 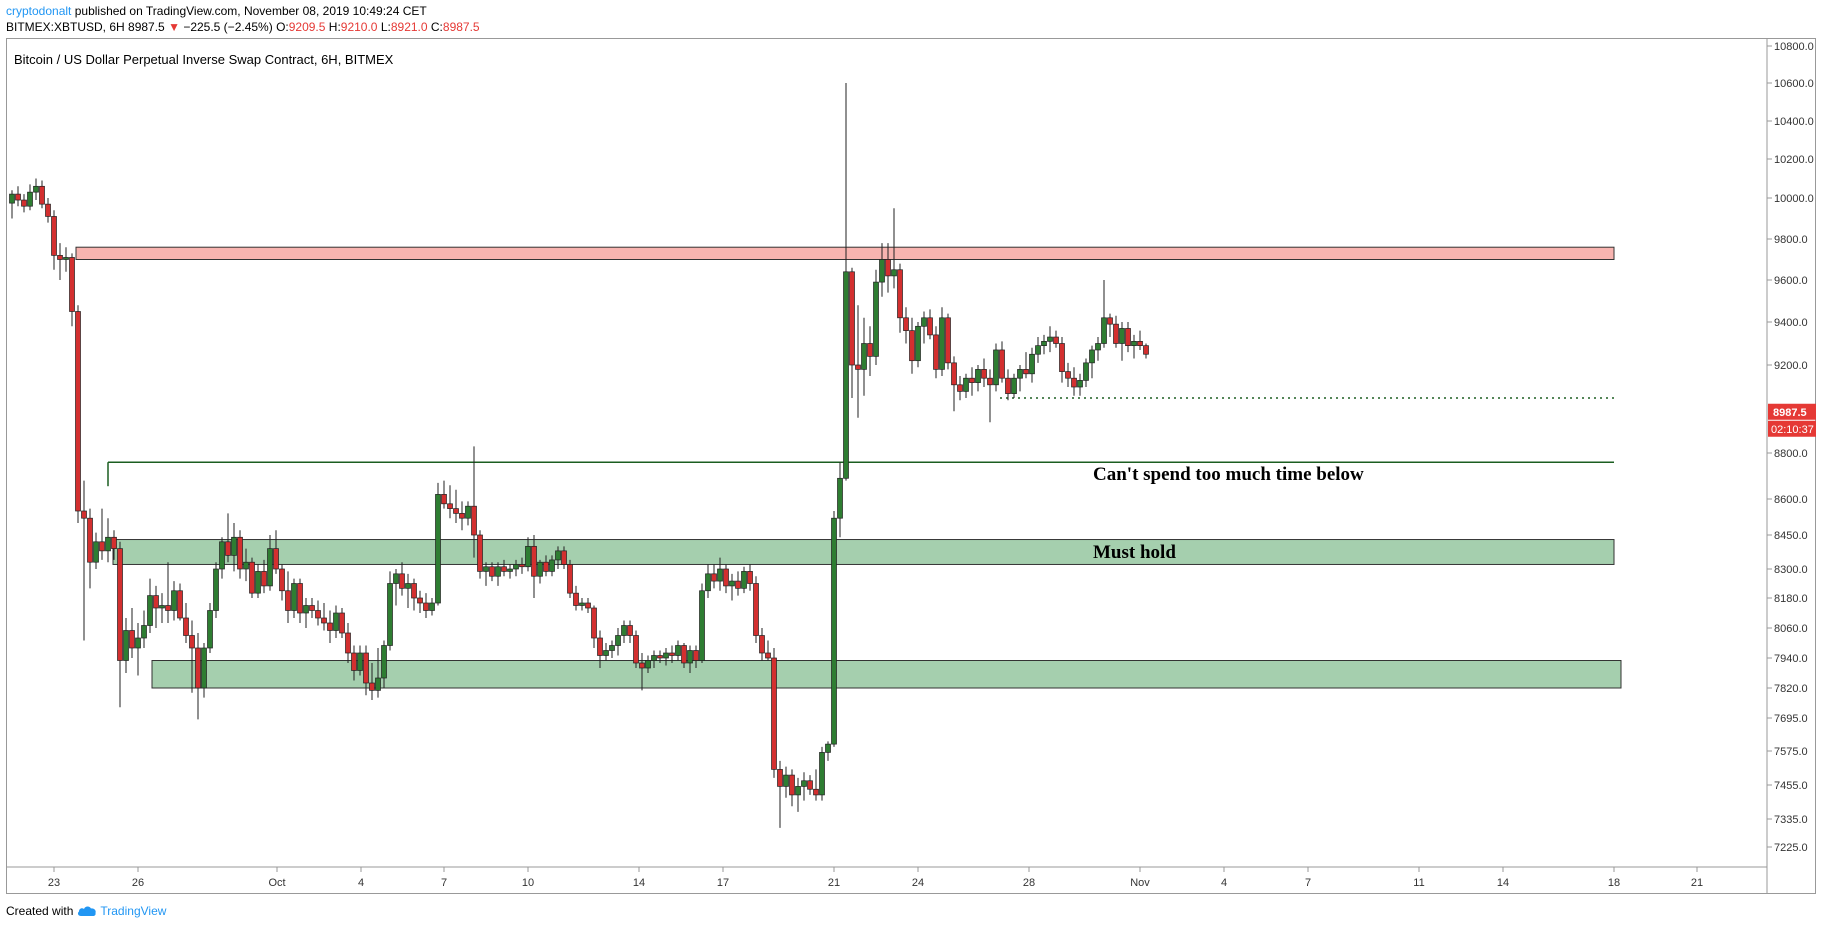 What do you see at coordinates (461, 27) in the screenshot?
I see `close-value: 8987.5` at bounding box center [461, 27].